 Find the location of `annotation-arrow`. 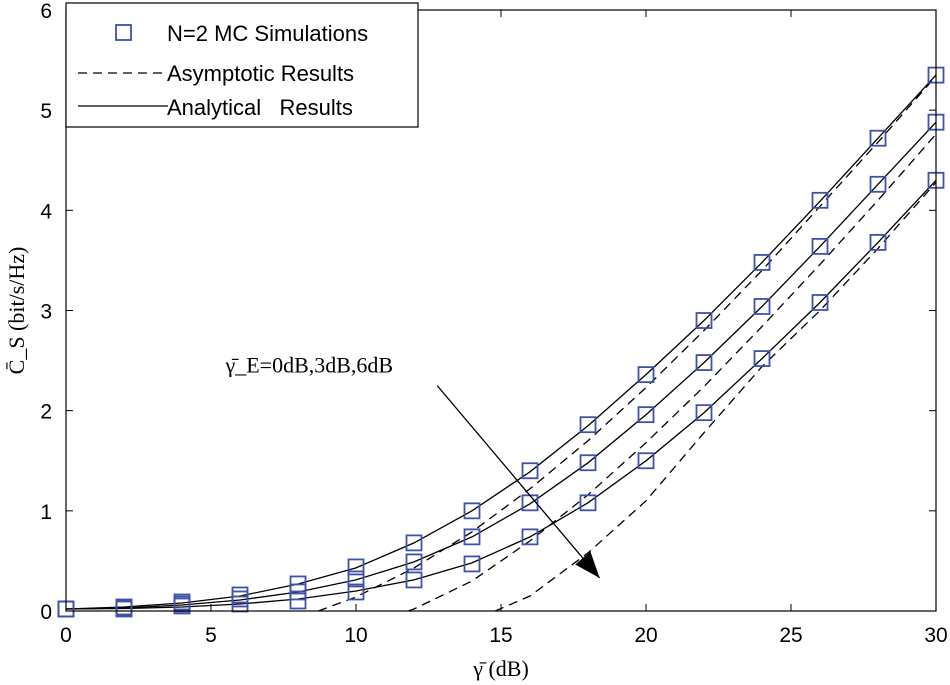

annotation-arrow is located at coordinates (518, 482).